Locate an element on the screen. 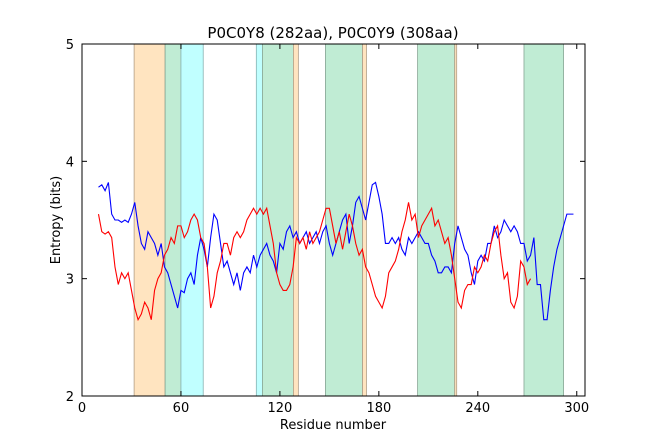  x-axis-label: Residue number is located at coordinates (333, 425).